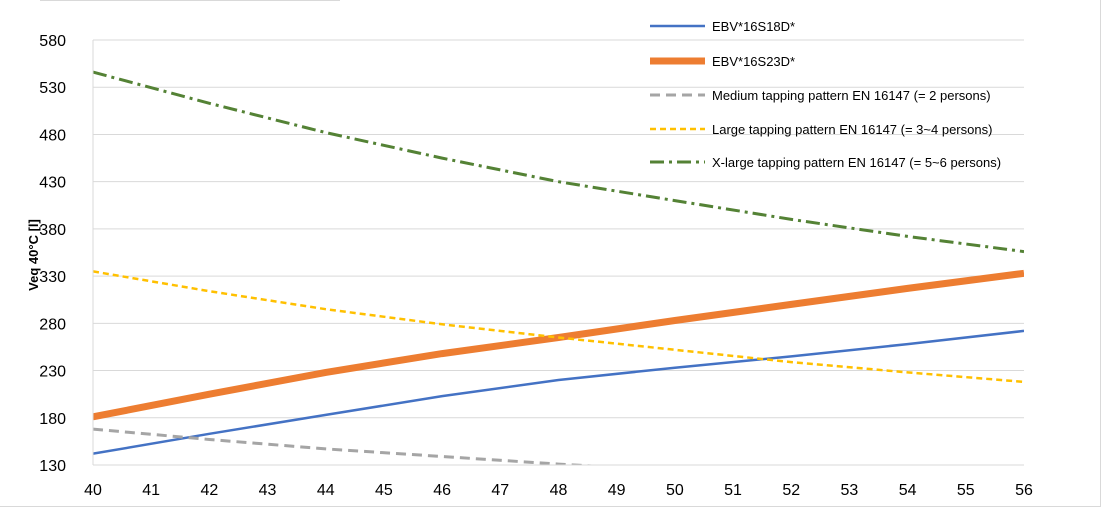  Describe the element at coordinates (52, 135) in the screenshot. I see `y-tick-label: 480` at that location.